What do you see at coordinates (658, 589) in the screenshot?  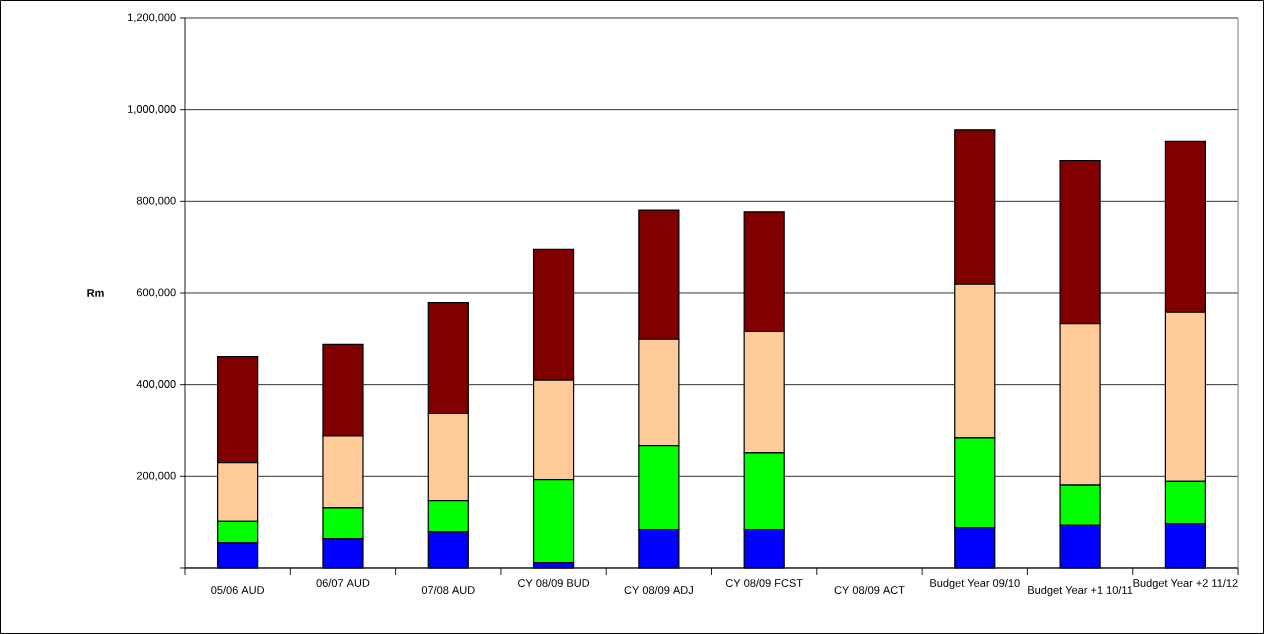 I see `x-tick-label: CY 08/09 ADJ` at bounding box center [658, 589].